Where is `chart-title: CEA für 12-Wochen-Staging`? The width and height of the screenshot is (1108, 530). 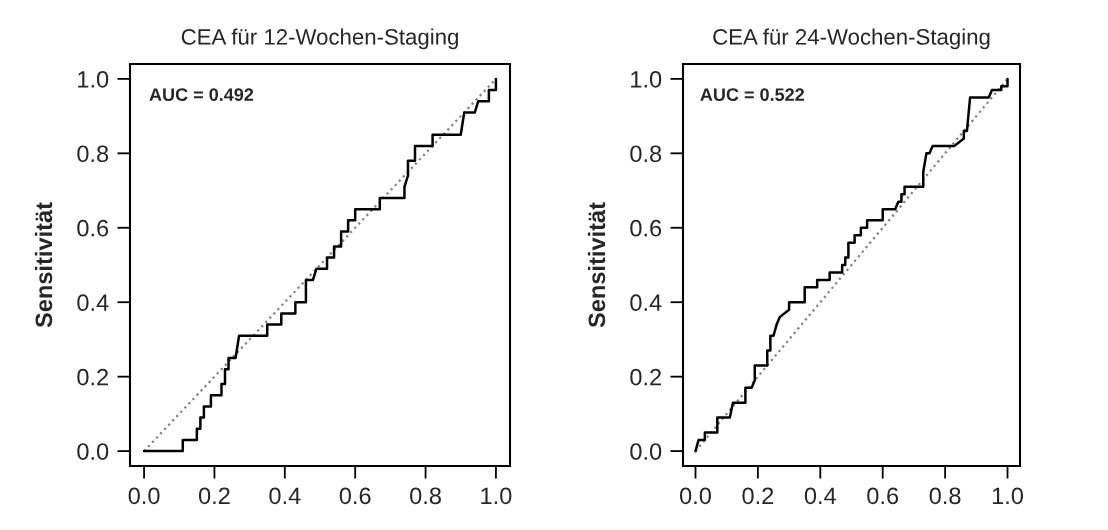
chart-title: CEA für 12-Wochen-Staging is located at coordinates (319, 39).